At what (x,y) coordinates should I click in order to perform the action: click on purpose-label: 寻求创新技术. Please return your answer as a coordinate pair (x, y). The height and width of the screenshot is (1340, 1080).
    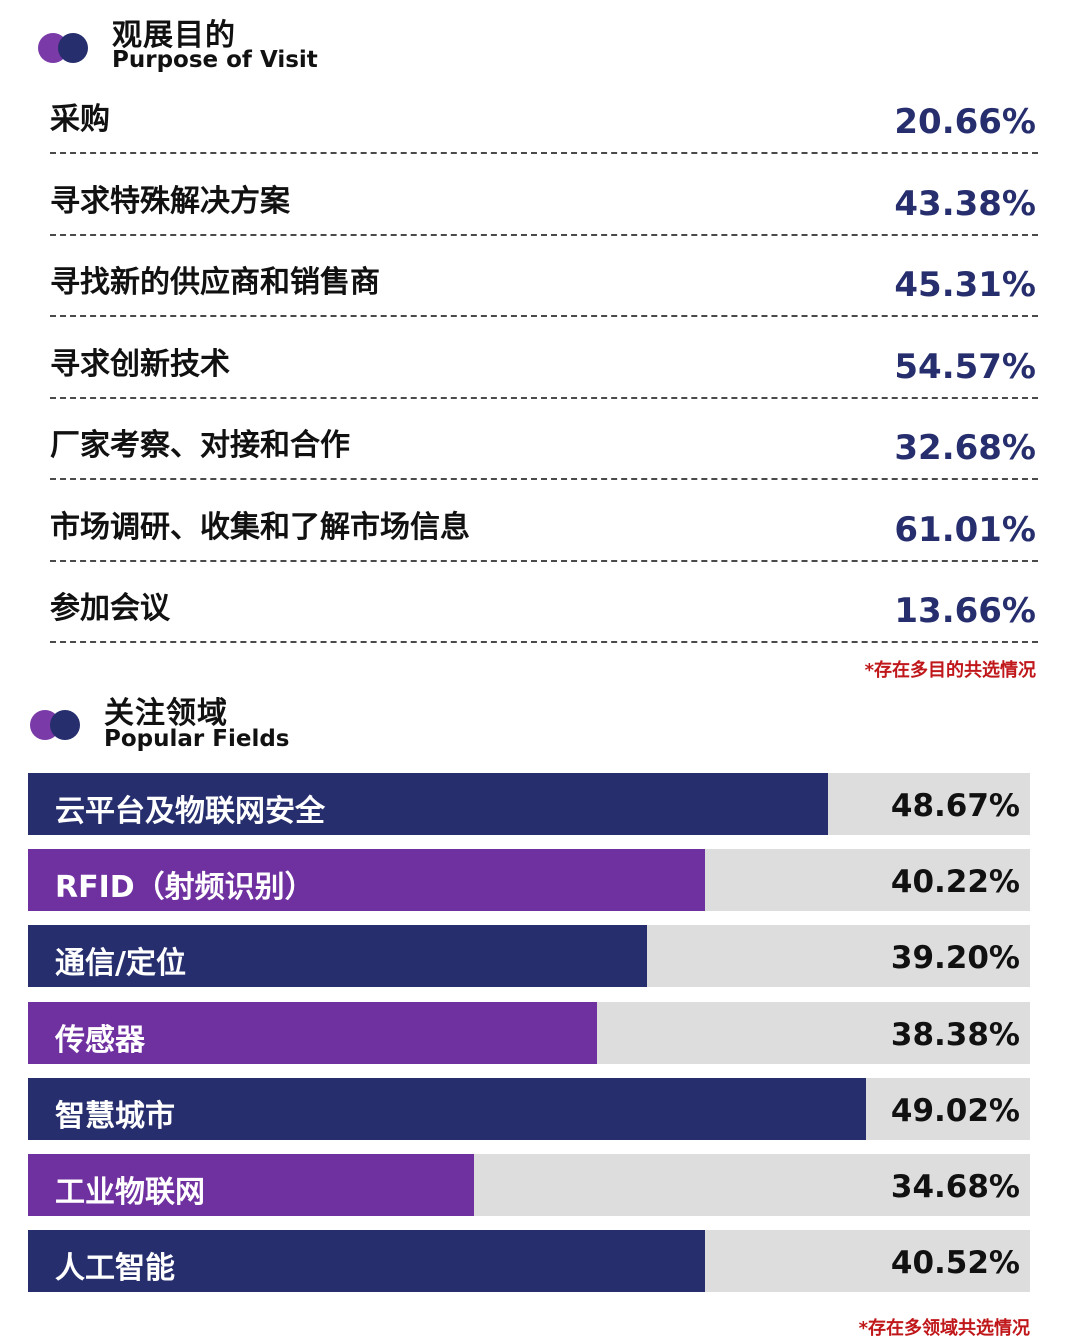
    Looking at the image, I should click on (140, 364).